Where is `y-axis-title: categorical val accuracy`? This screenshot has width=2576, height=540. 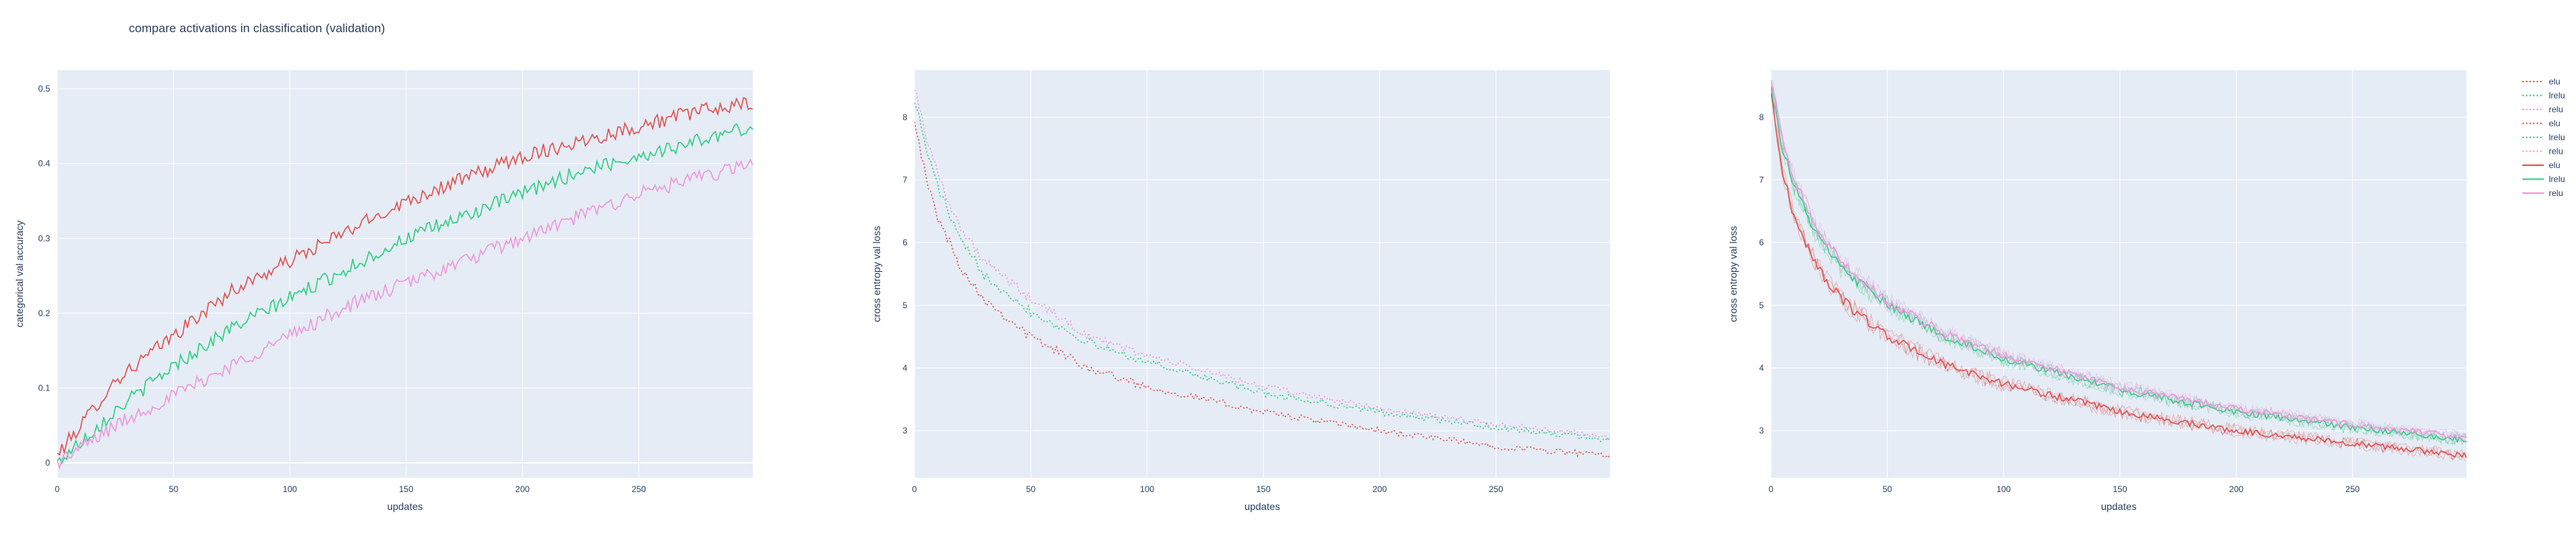 y-axis-title: categorical val accuracy is located at coordinates (19, 273).